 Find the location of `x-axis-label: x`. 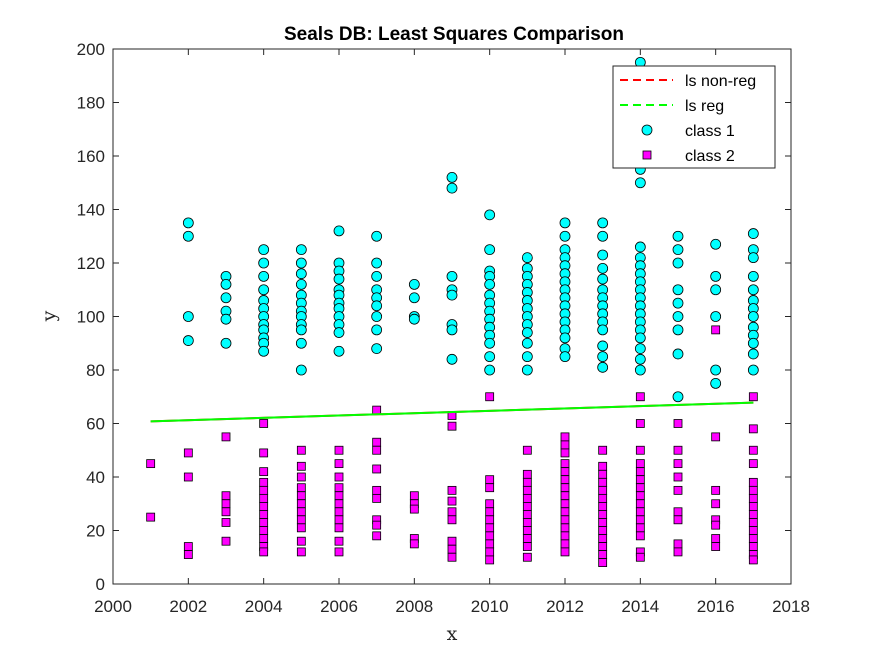

x-axis-label: x is located at coordinates (452, 634).